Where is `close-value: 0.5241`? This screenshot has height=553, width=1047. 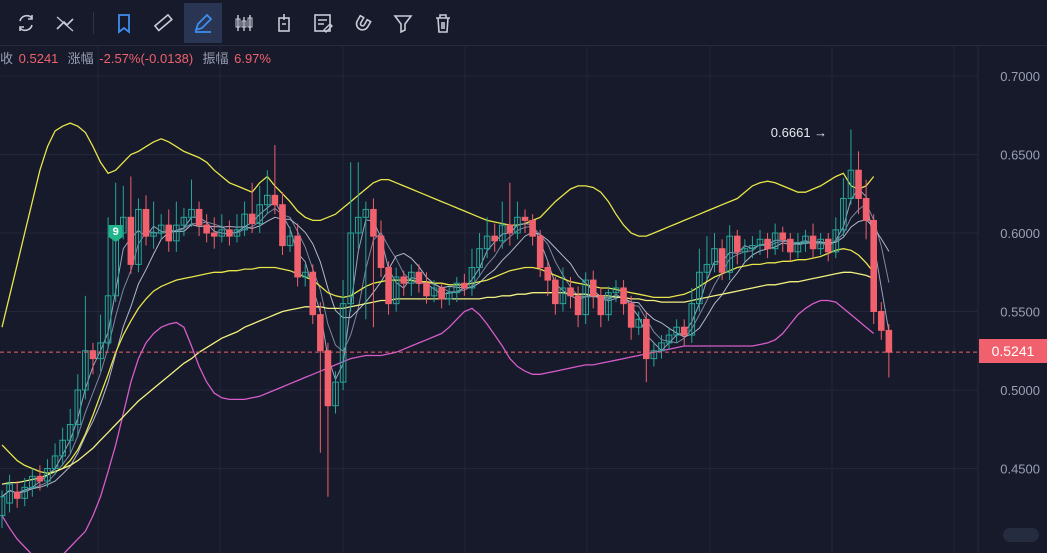 close-value: 0.5241 is located at coordinates (38, 58).